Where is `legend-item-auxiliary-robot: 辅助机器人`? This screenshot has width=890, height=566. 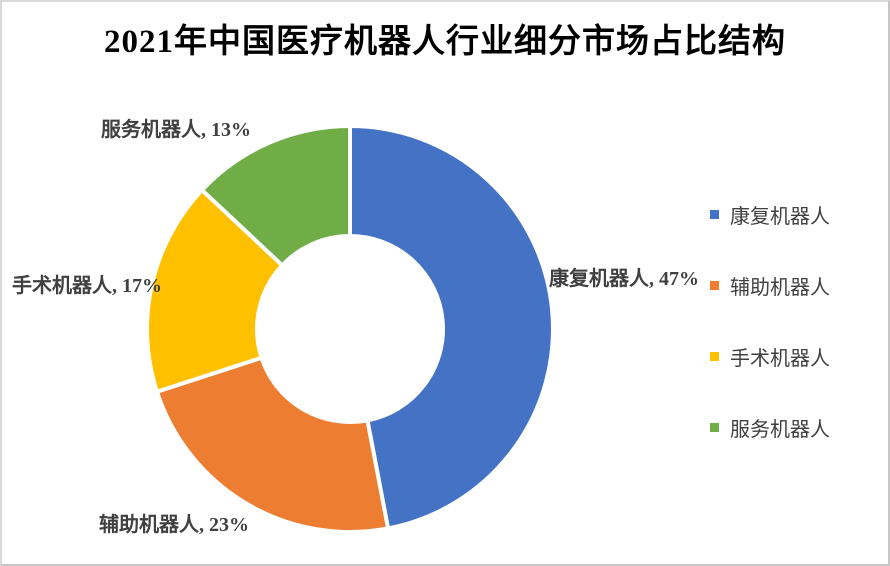 legend-item-auxiliary-robot: 辅助机器人 is located at coordinates (795, 286).